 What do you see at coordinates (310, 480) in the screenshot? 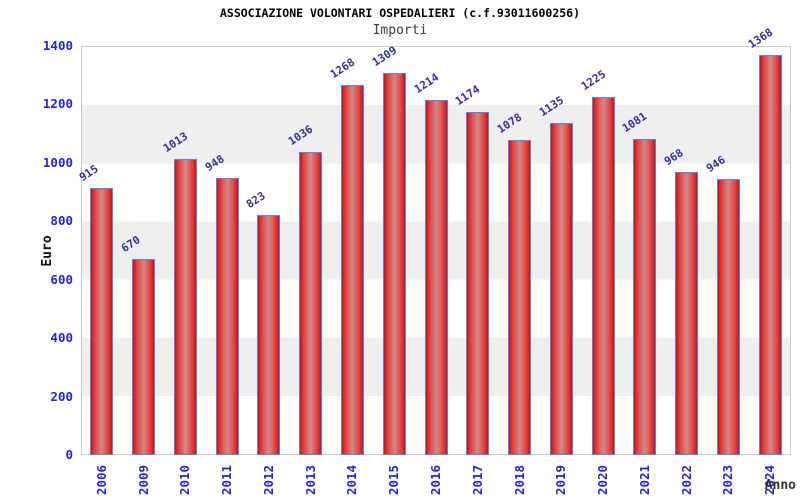
I see `x-tick-label-2013: 2013` at bounding box center [310, 480].